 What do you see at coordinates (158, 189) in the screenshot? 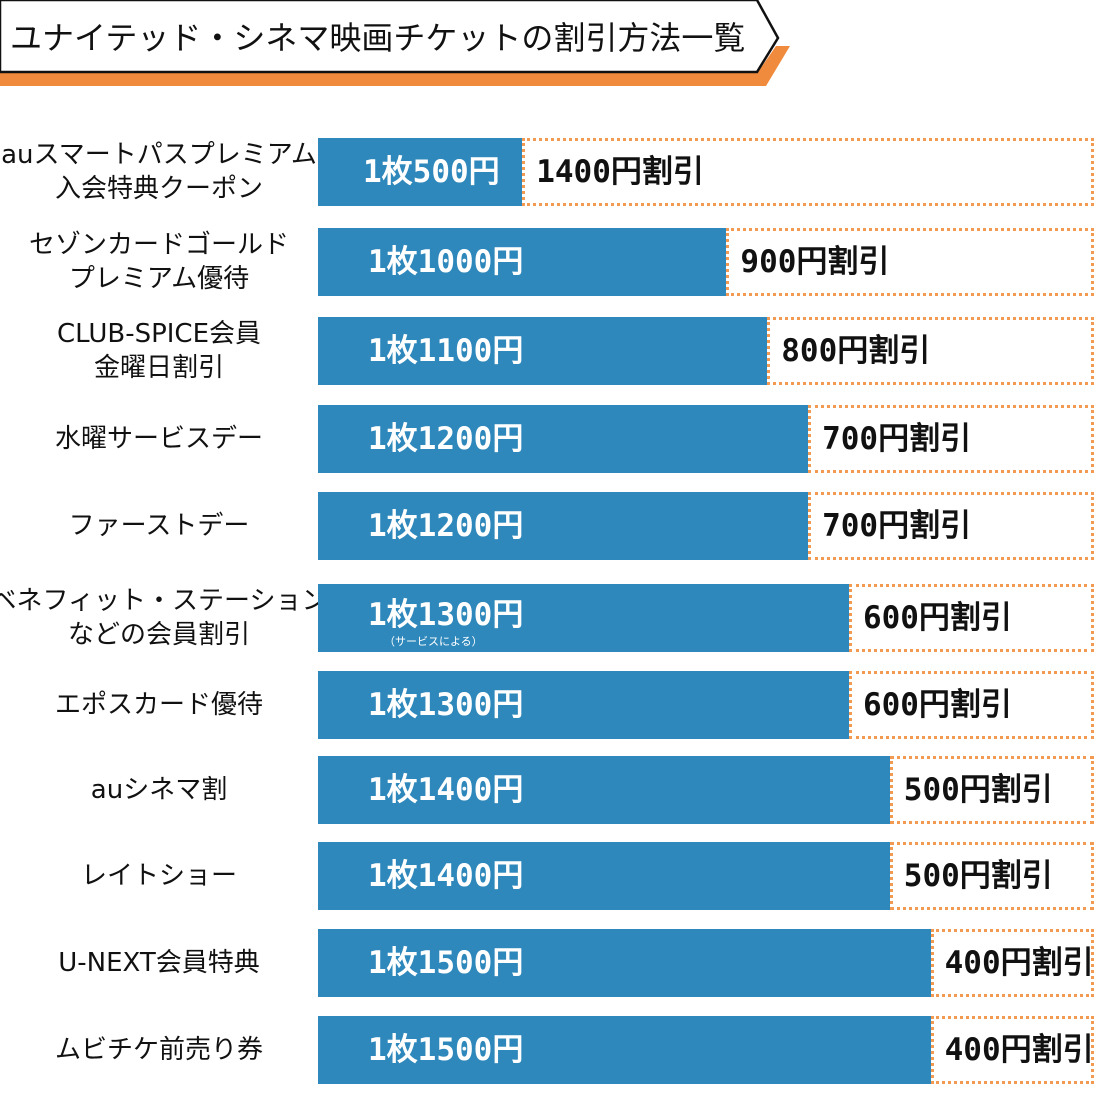
I see `category-label-line: 入会特典クーポン` at bounding box center [158, 189].